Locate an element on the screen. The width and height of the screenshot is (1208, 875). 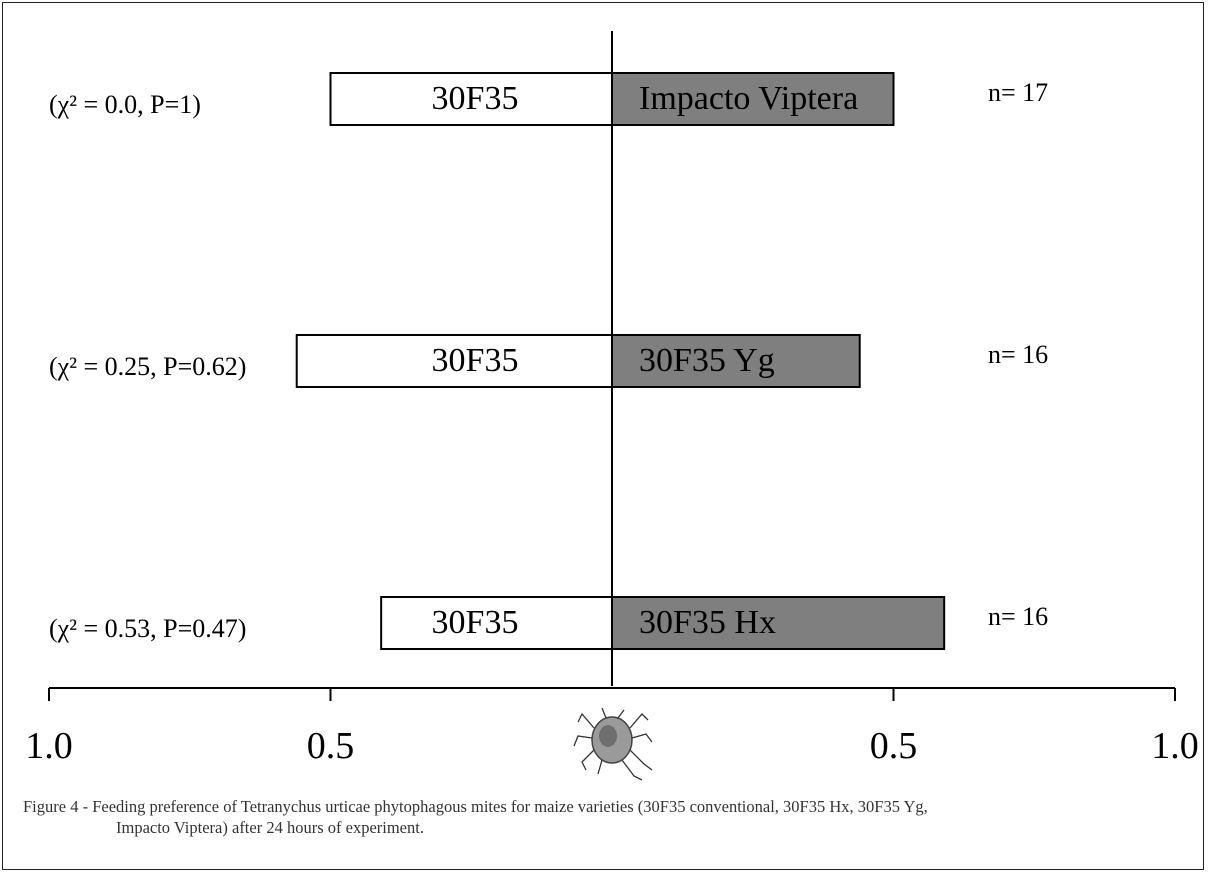
stat-label-1: (χ² = 0.25, P=0.62) is located at coordinates (147, 366).